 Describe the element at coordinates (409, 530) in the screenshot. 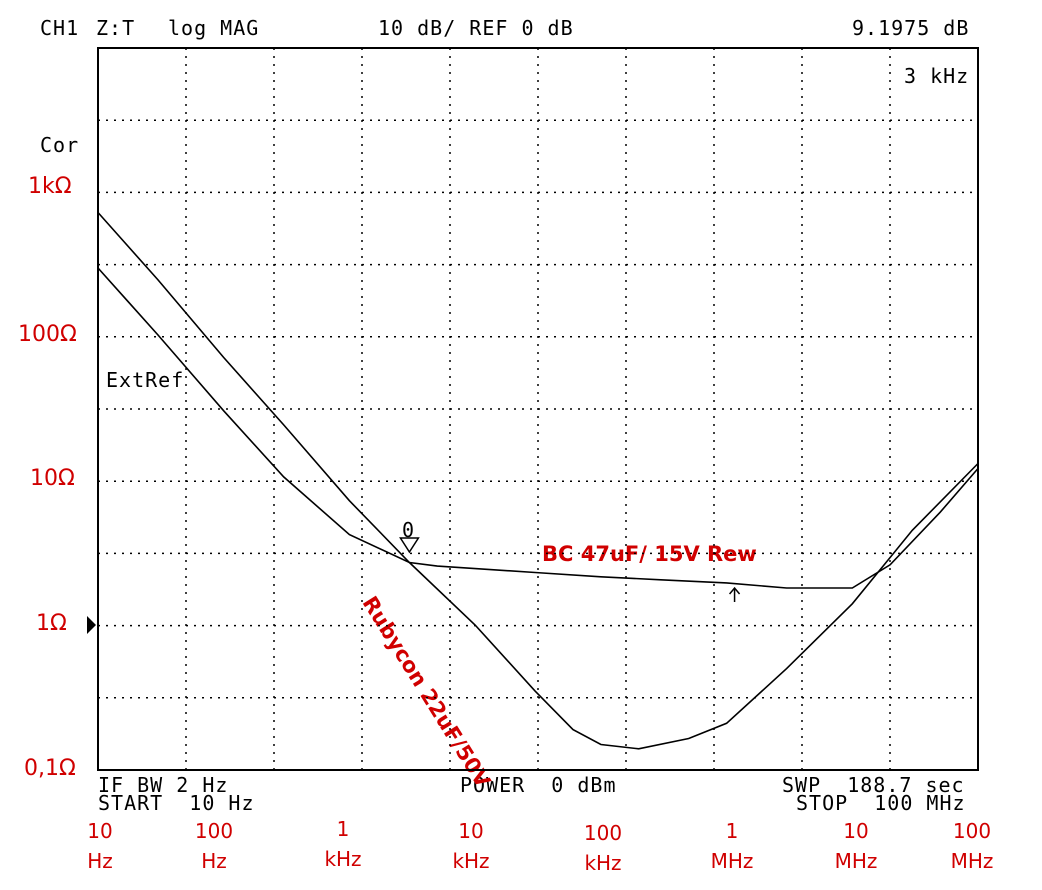

I see `marker-number-label: 0` at that location.